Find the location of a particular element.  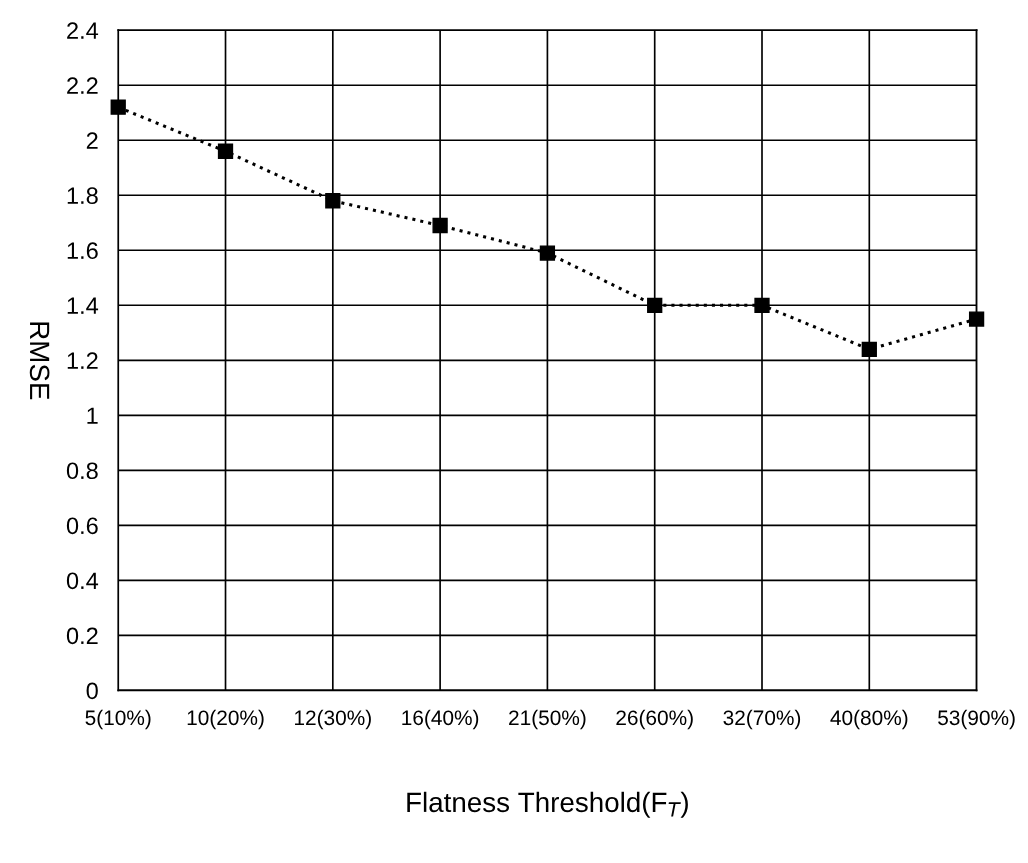

y-tick-label: 1.6 is located at coordinates (82, 251).